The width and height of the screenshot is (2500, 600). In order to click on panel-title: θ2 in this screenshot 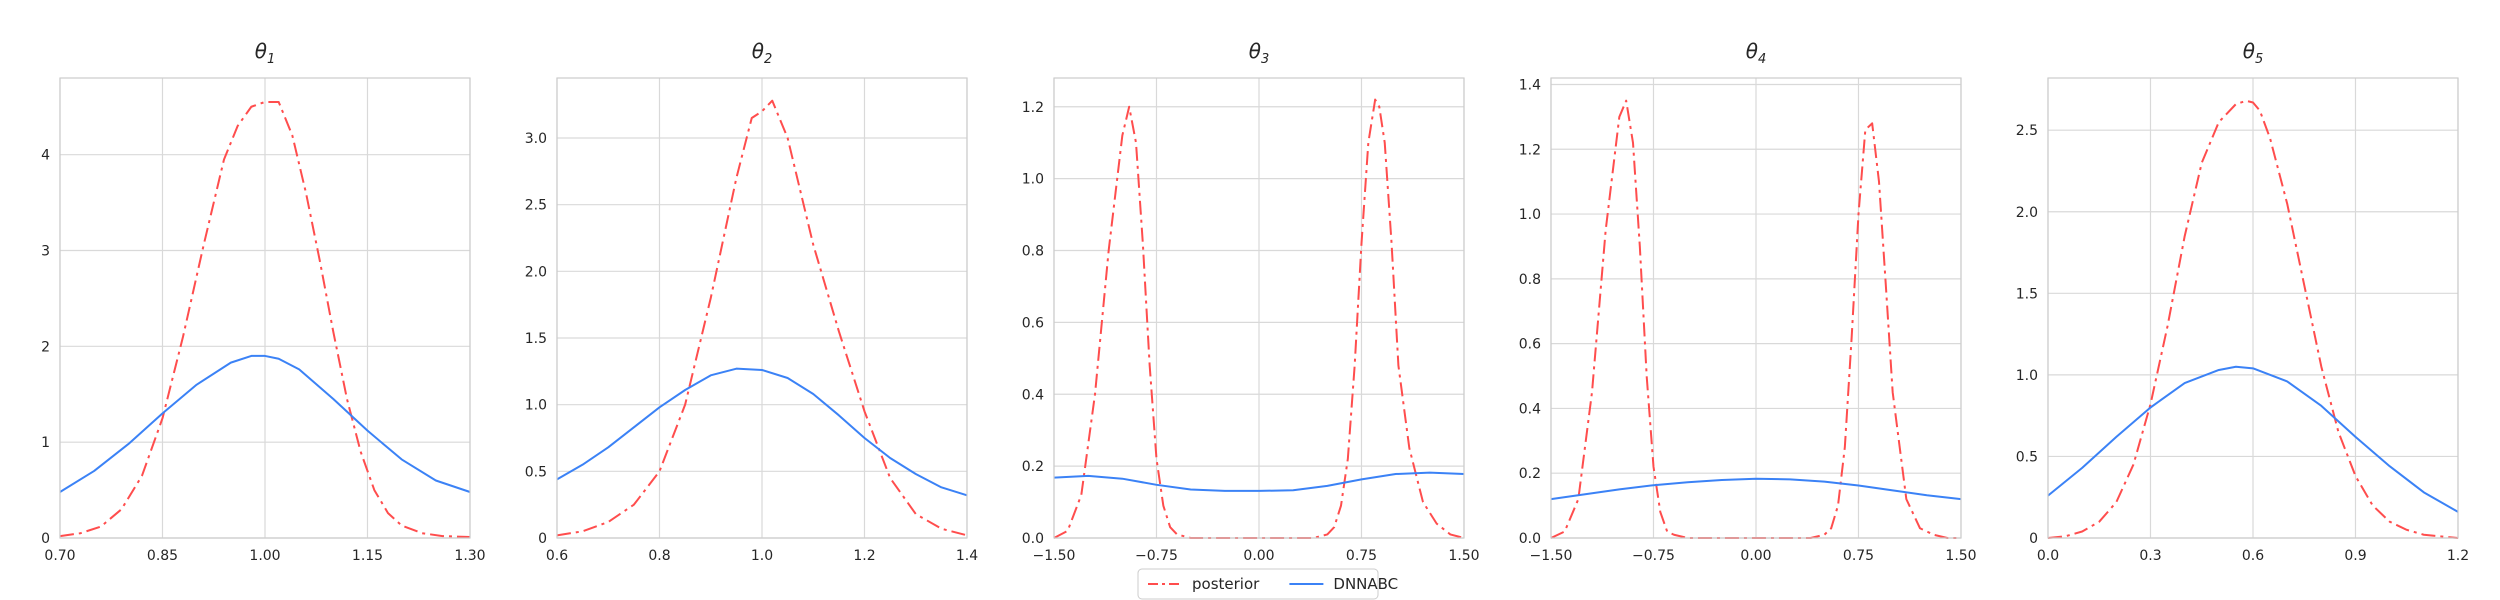, I will do `click(762, 53)`.